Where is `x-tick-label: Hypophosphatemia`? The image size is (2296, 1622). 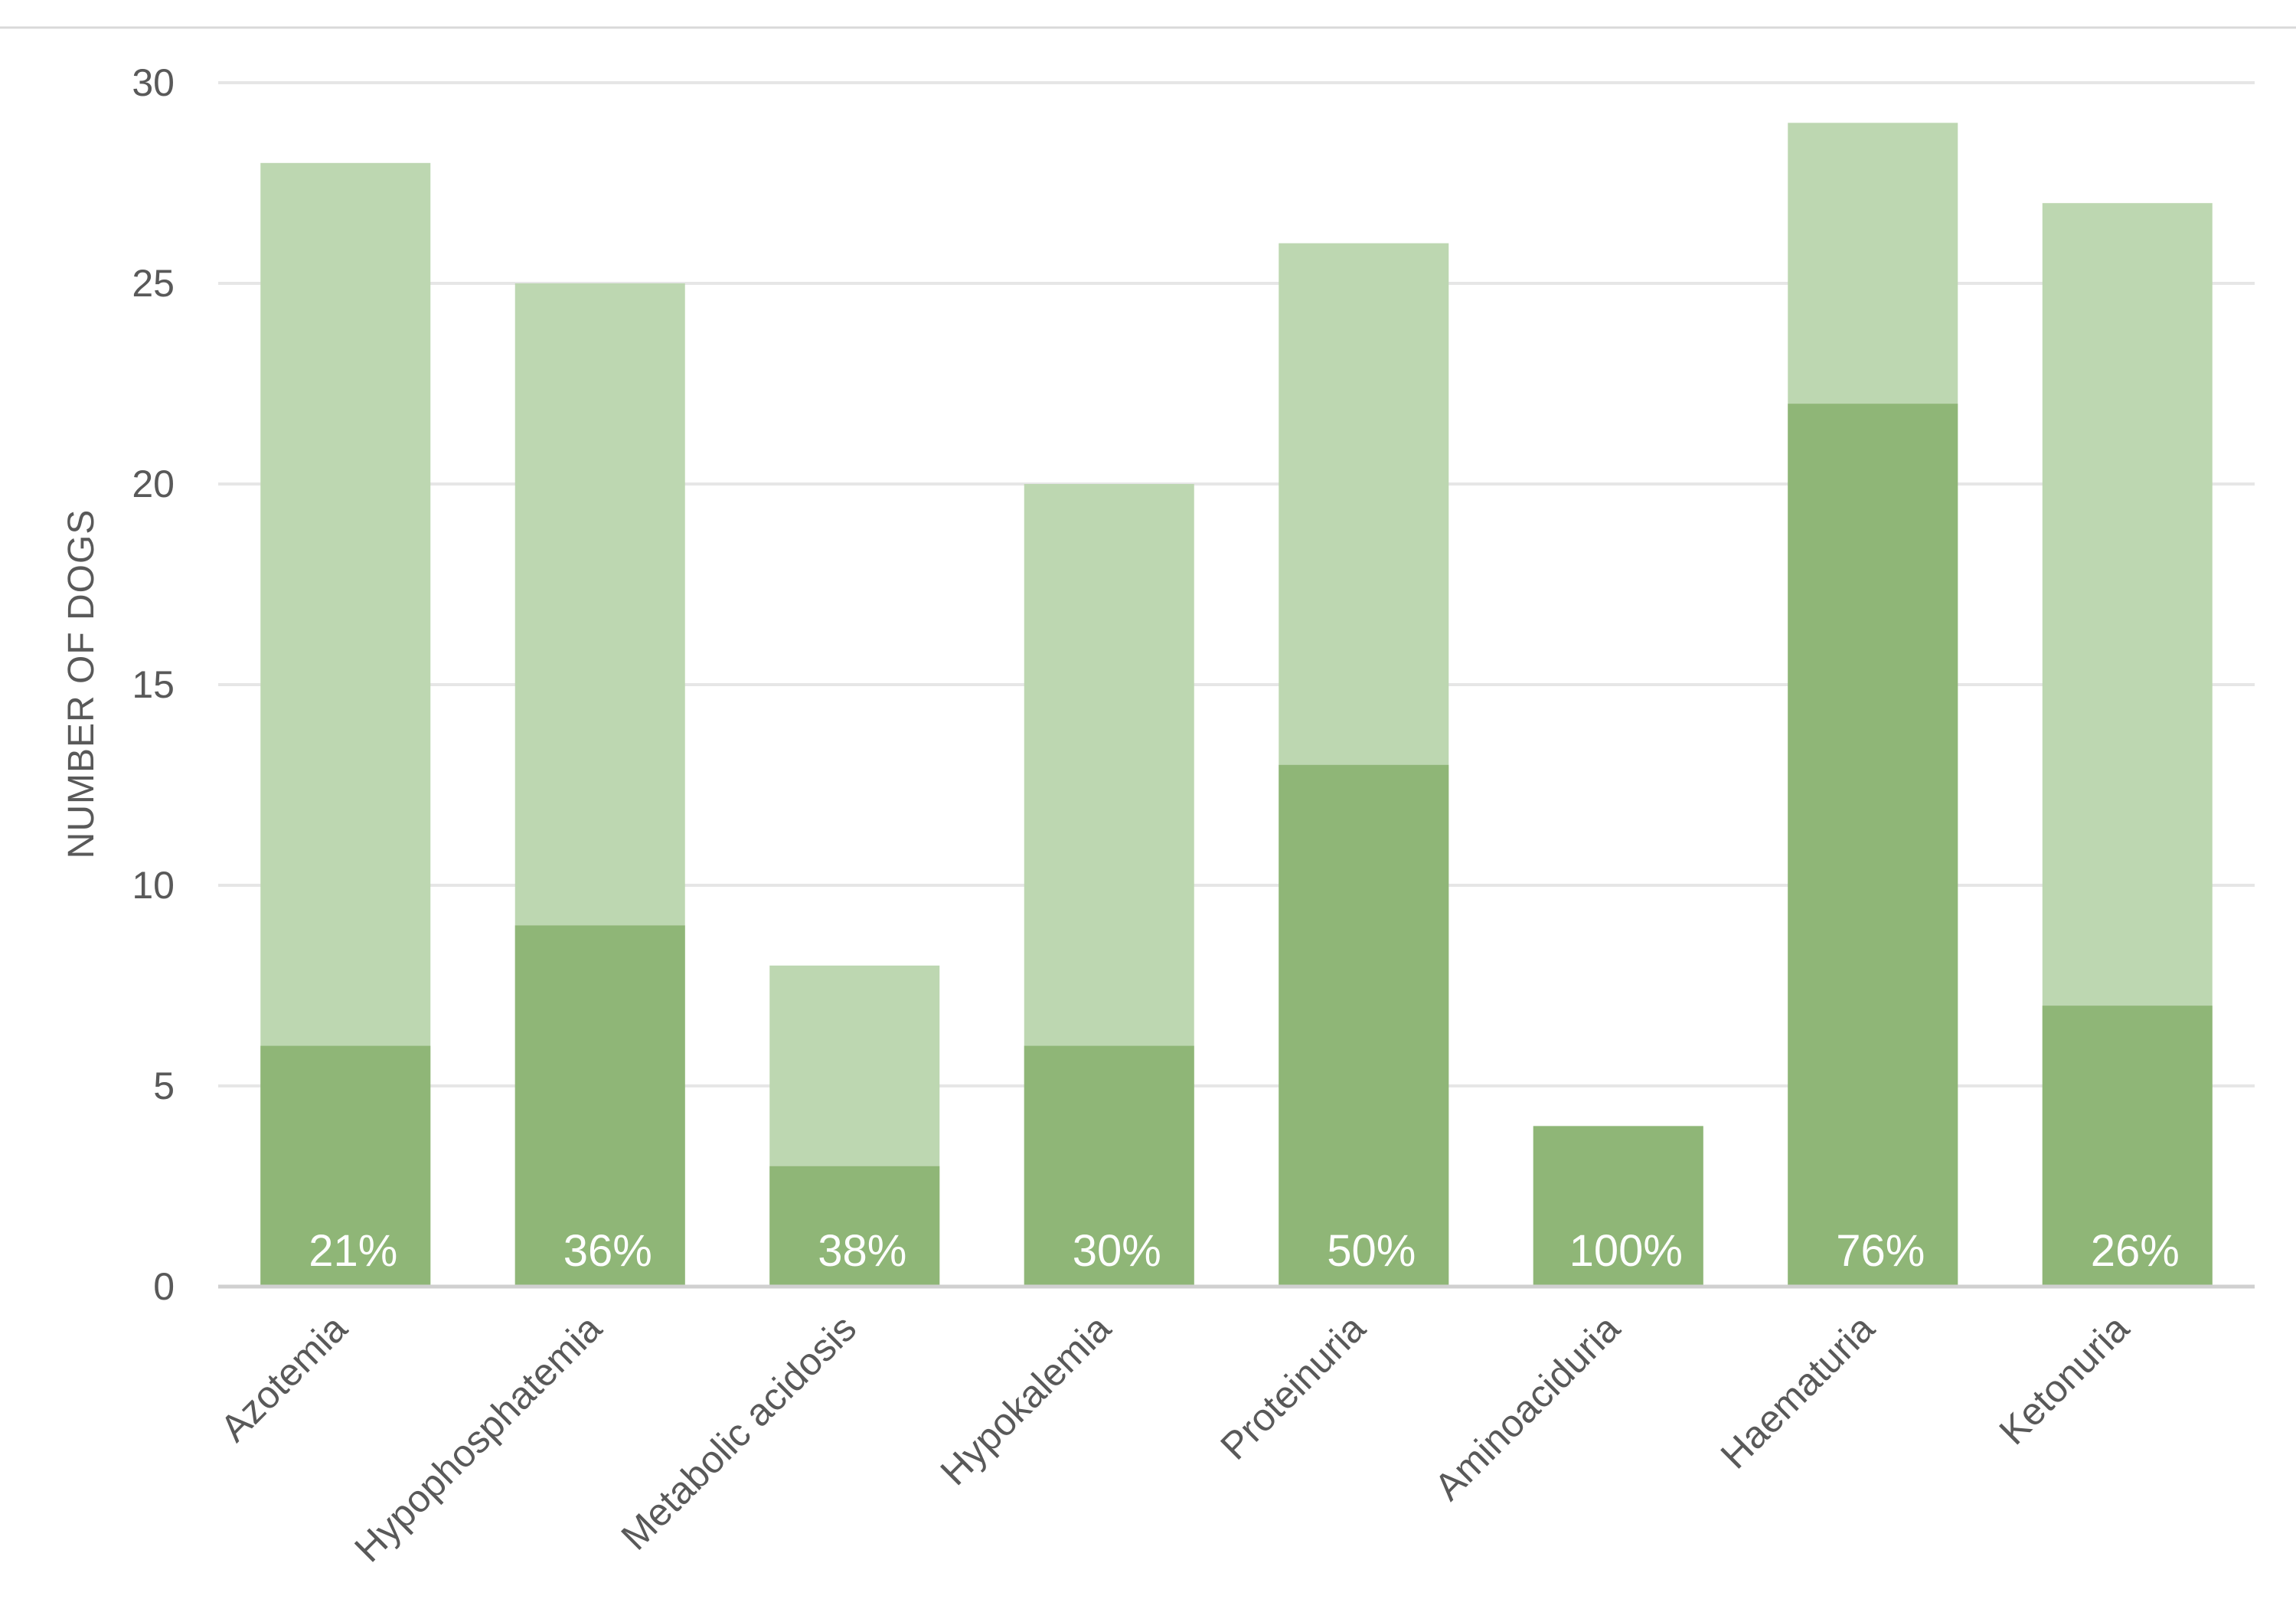
x-tick-label: Hypophosphatemia is located at coordinates (477, 1438).